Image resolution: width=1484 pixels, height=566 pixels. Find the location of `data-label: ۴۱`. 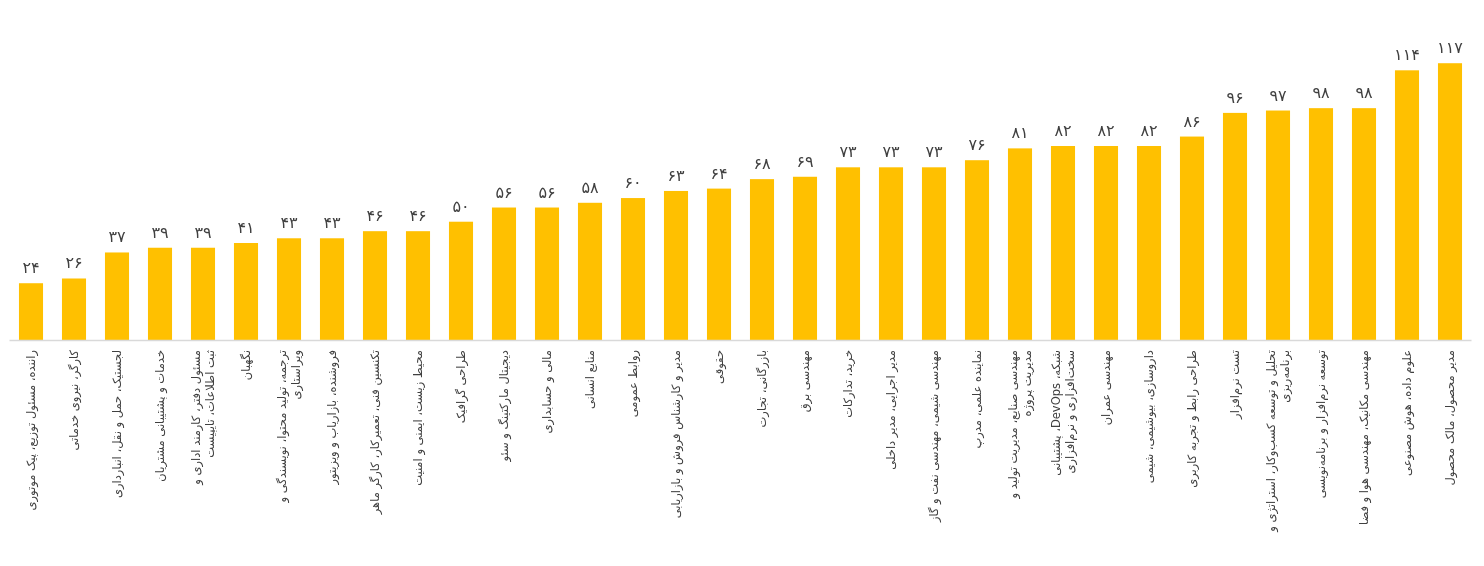

data-label: ۴۱ is located at coordinates (246, 228).